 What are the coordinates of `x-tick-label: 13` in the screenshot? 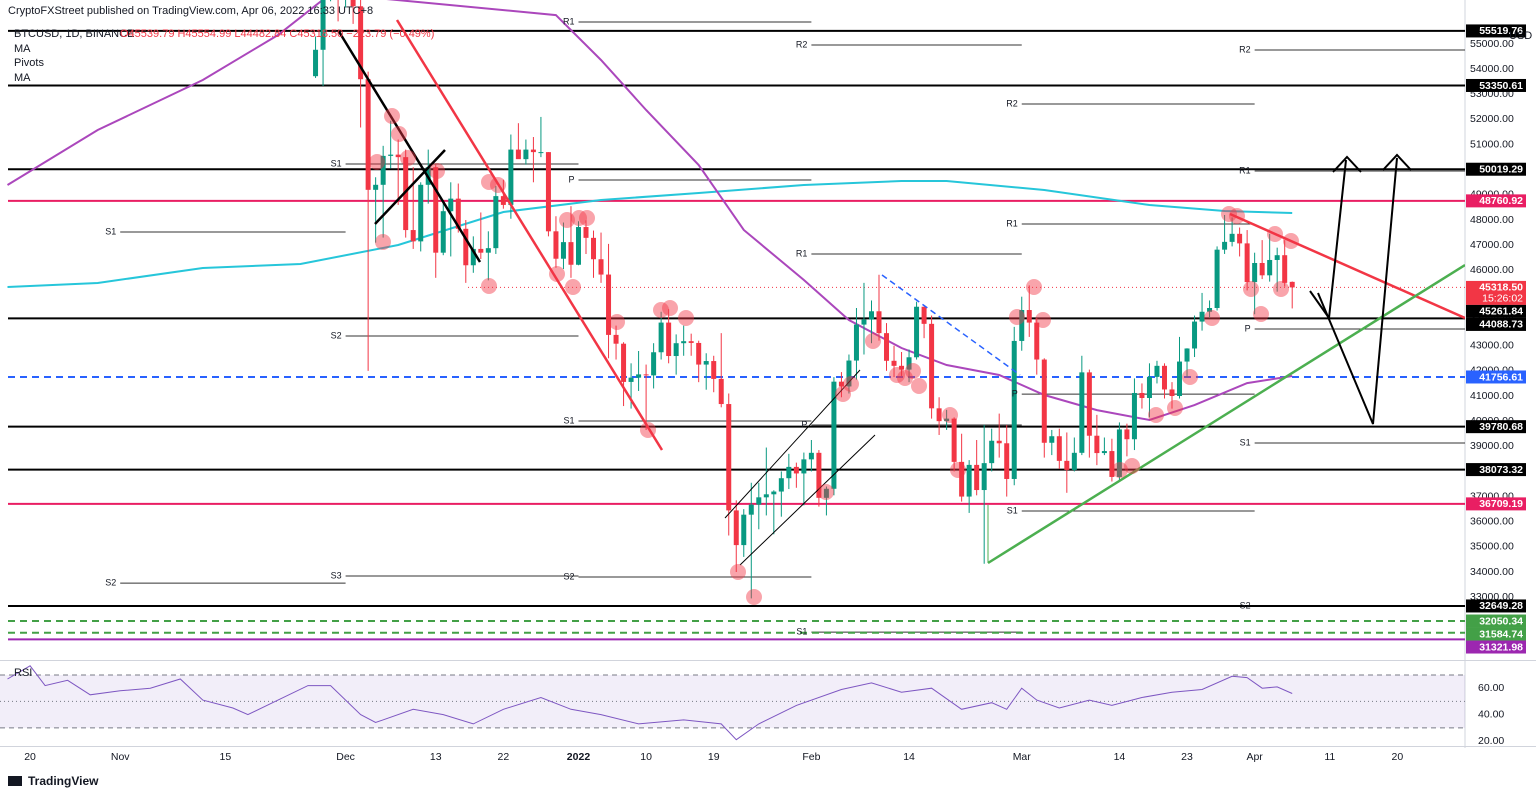 It's located at (436, 757).